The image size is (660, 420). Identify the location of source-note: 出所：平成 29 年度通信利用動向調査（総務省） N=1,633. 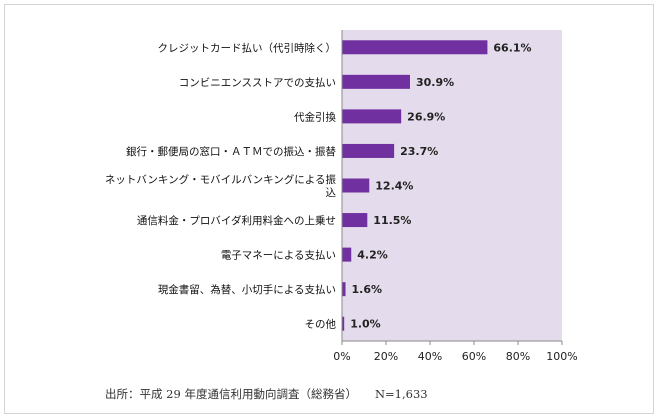
(266, 394).